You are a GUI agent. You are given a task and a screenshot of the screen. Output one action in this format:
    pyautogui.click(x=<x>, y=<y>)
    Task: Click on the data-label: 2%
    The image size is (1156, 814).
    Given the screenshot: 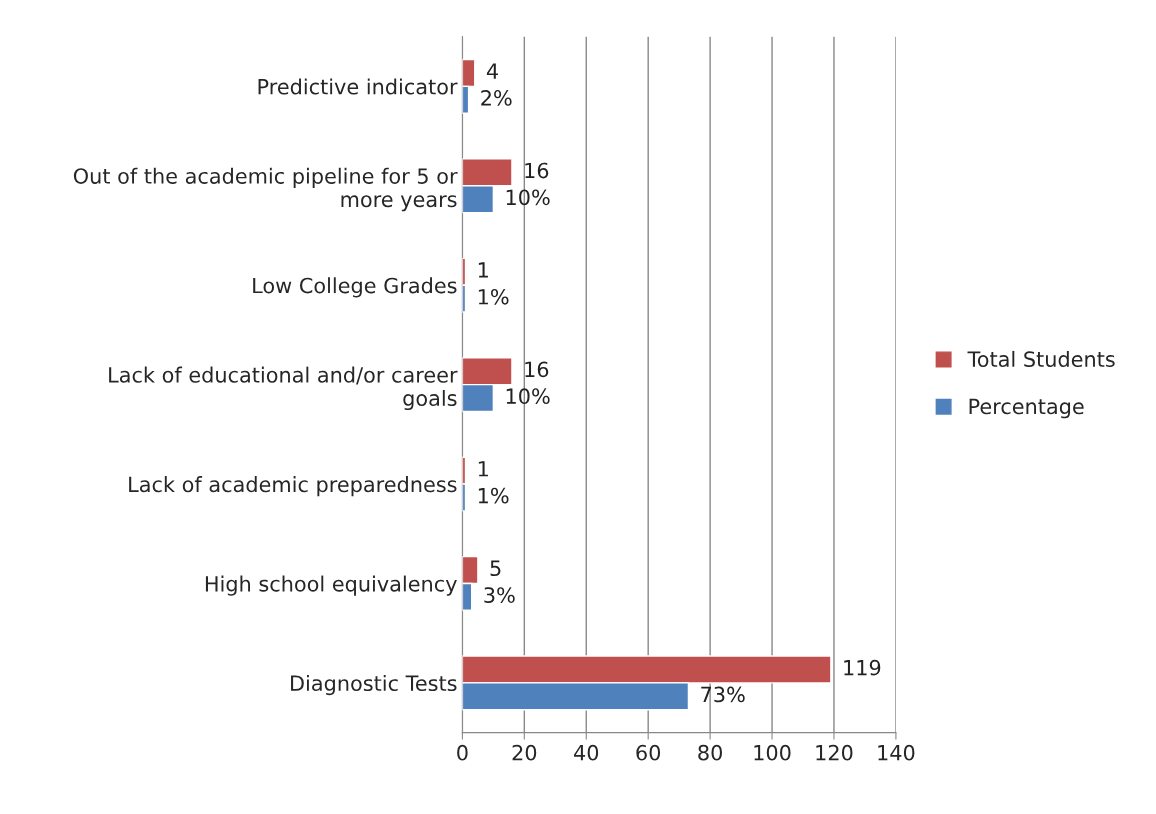 What is the action you would take?
    pyautogui.click(x=496, y=98)
    